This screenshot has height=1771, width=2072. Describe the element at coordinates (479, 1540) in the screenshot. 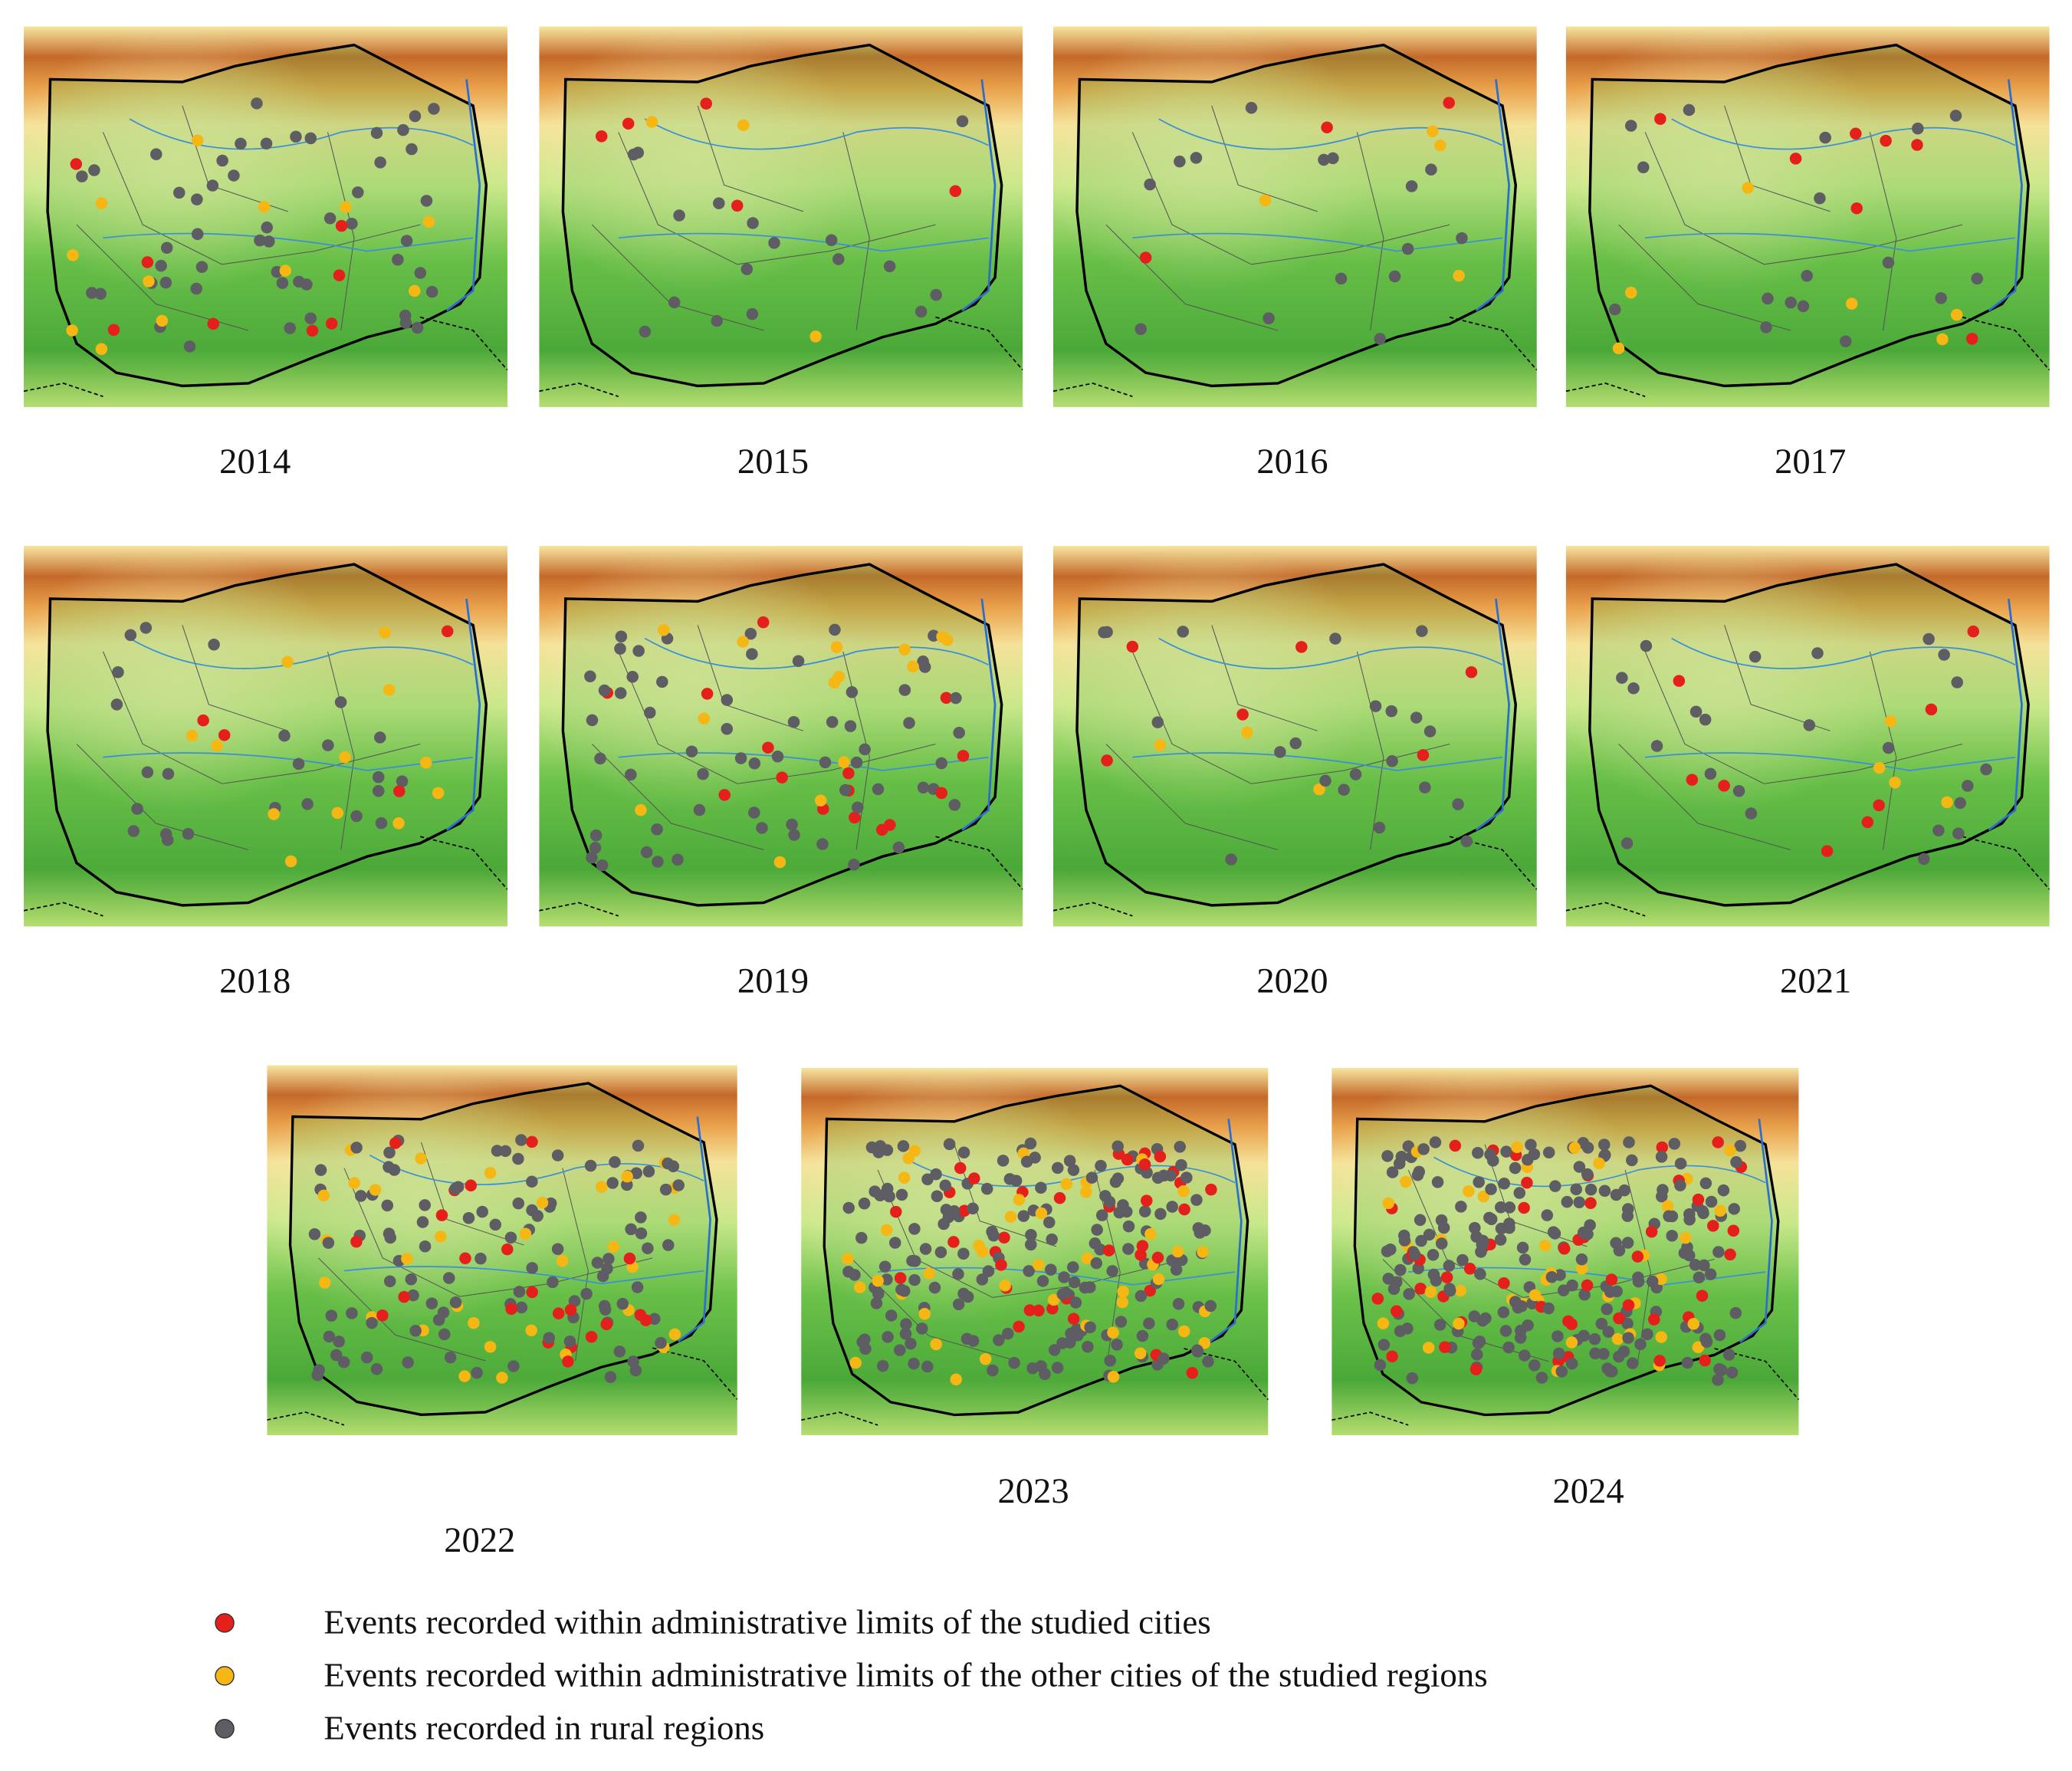

I see `year-label: 2022` at that location.